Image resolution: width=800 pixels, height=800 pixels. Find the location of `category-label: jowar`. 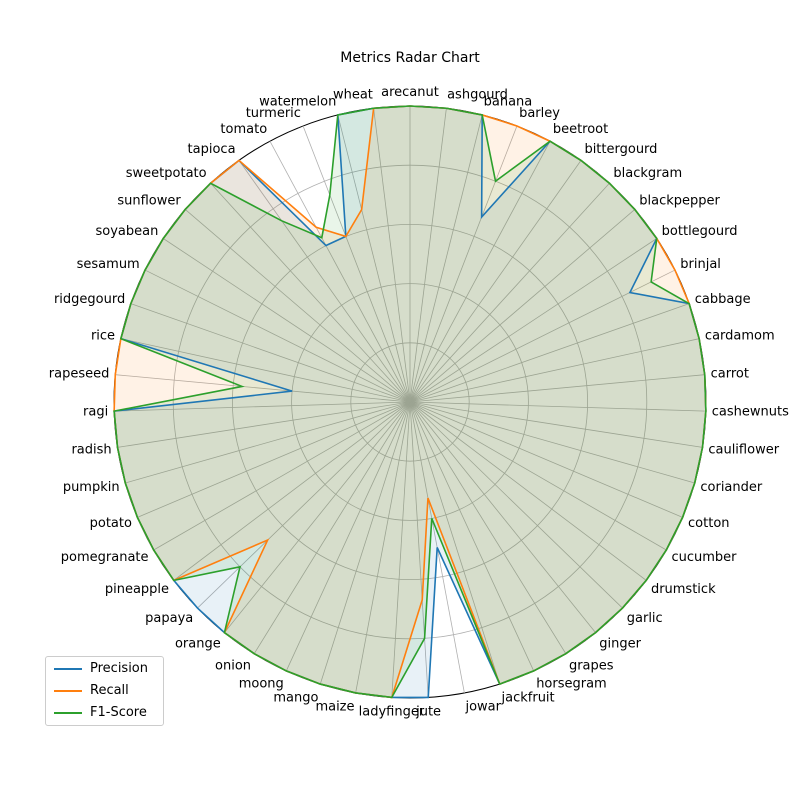

category-label: jowar is located at coordinates (482, 707).